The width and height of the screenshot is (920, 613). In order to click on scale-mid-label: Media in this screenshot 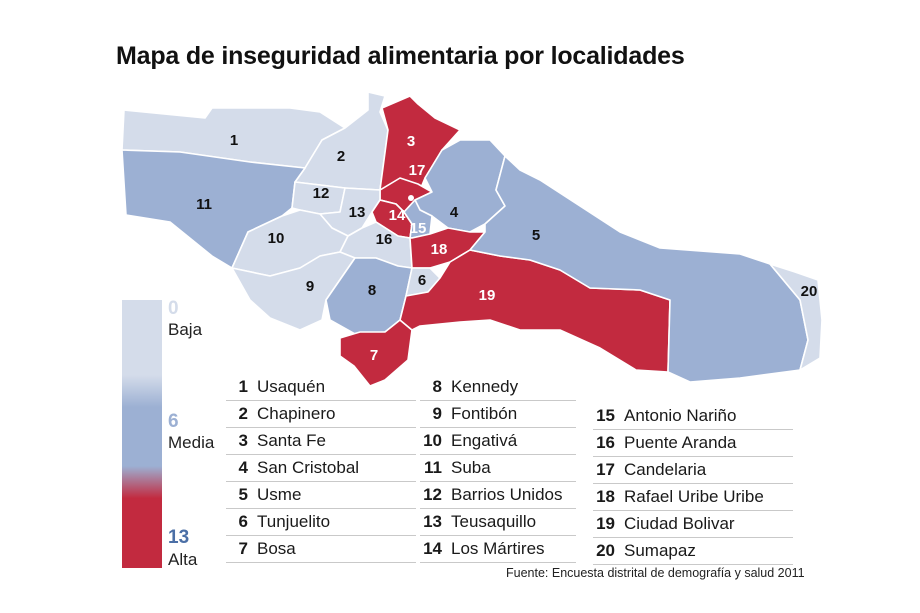, I will do `click(191, 442)`.